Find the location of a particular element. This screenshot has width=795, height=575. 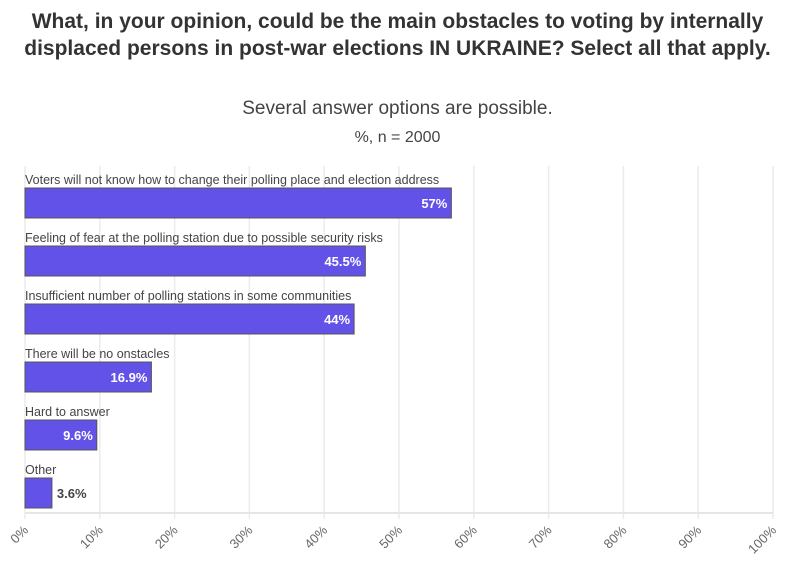

chart-note: %, n = 2000 is located at coordinates (397, 137).